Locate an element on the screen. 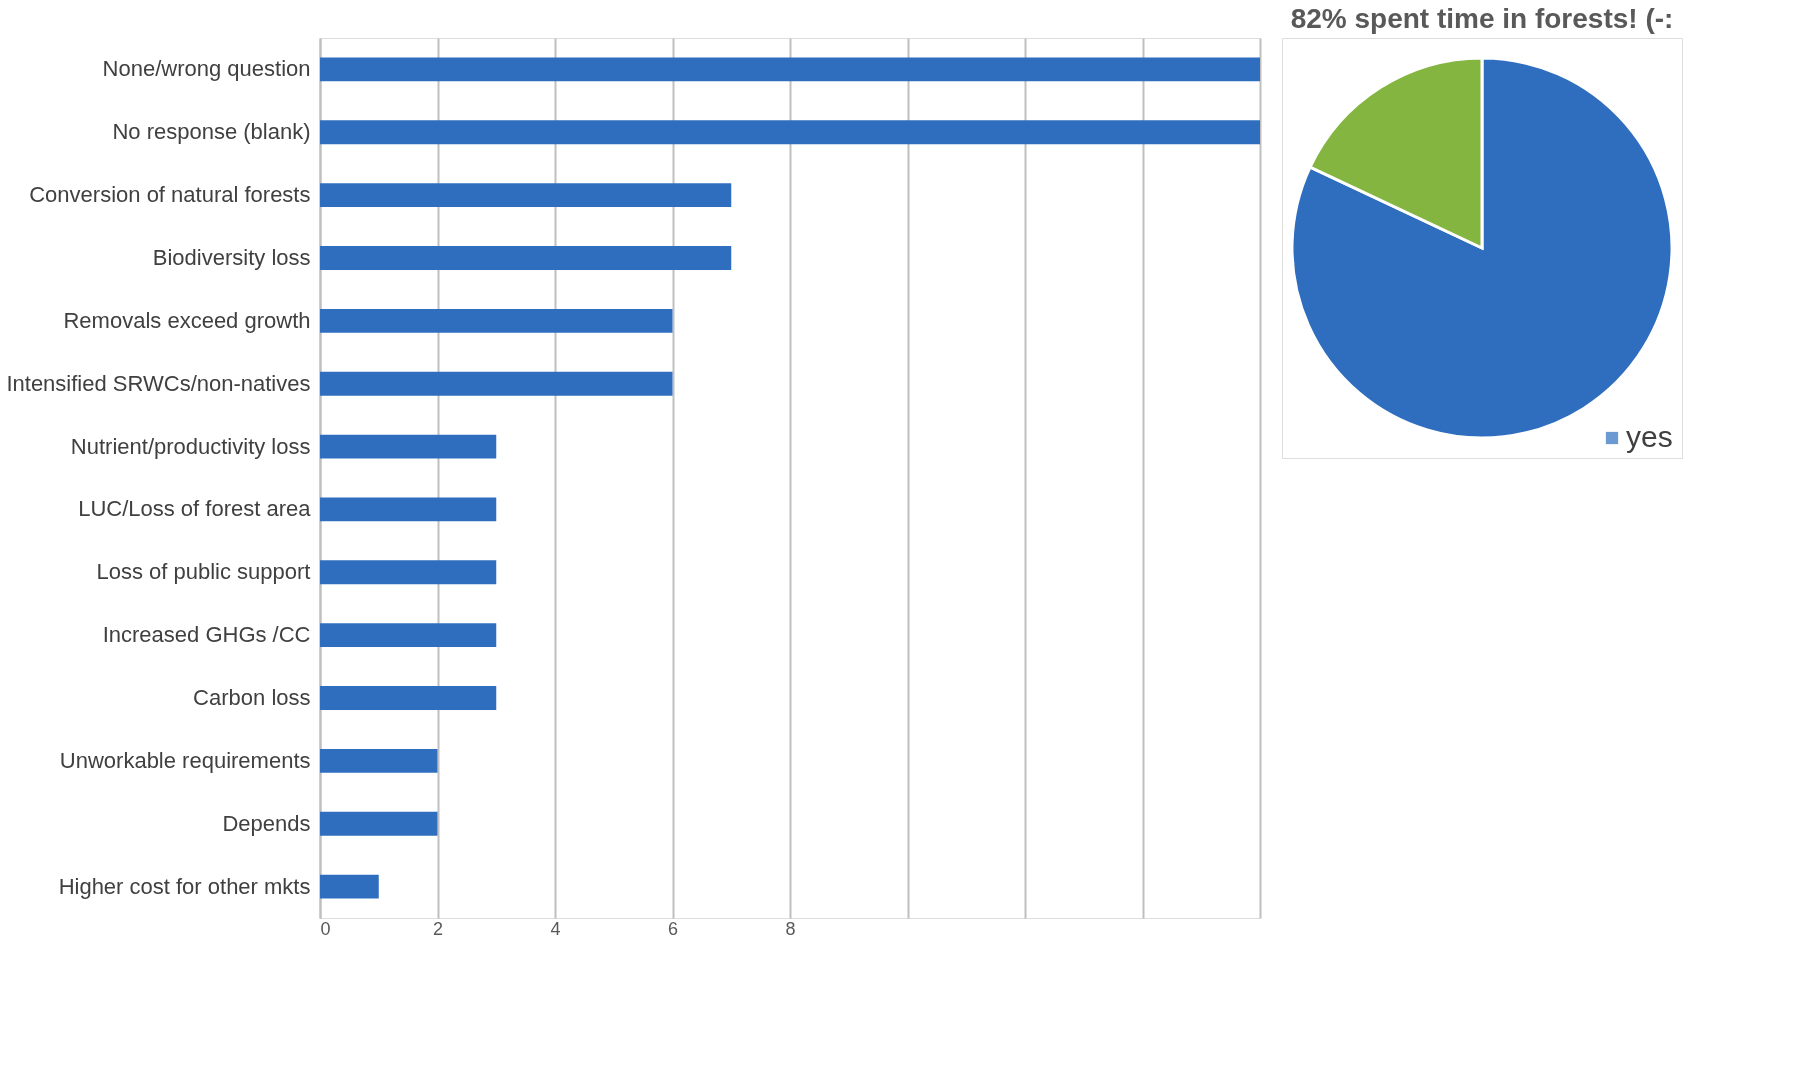 The image size is (1806, 1081). y-tick-label: Conversion of natural forests is located at coordinates (170, 195).